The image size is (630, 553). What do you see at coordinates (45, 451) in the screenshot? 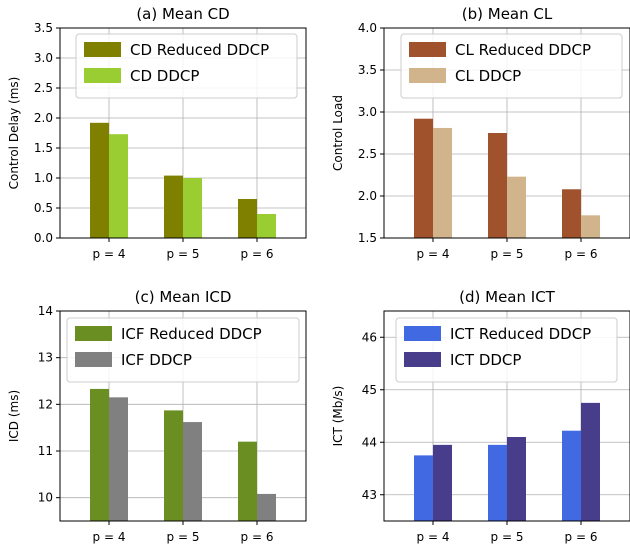
I see `y-tick-label: 11` at bounding box center [45, 451].